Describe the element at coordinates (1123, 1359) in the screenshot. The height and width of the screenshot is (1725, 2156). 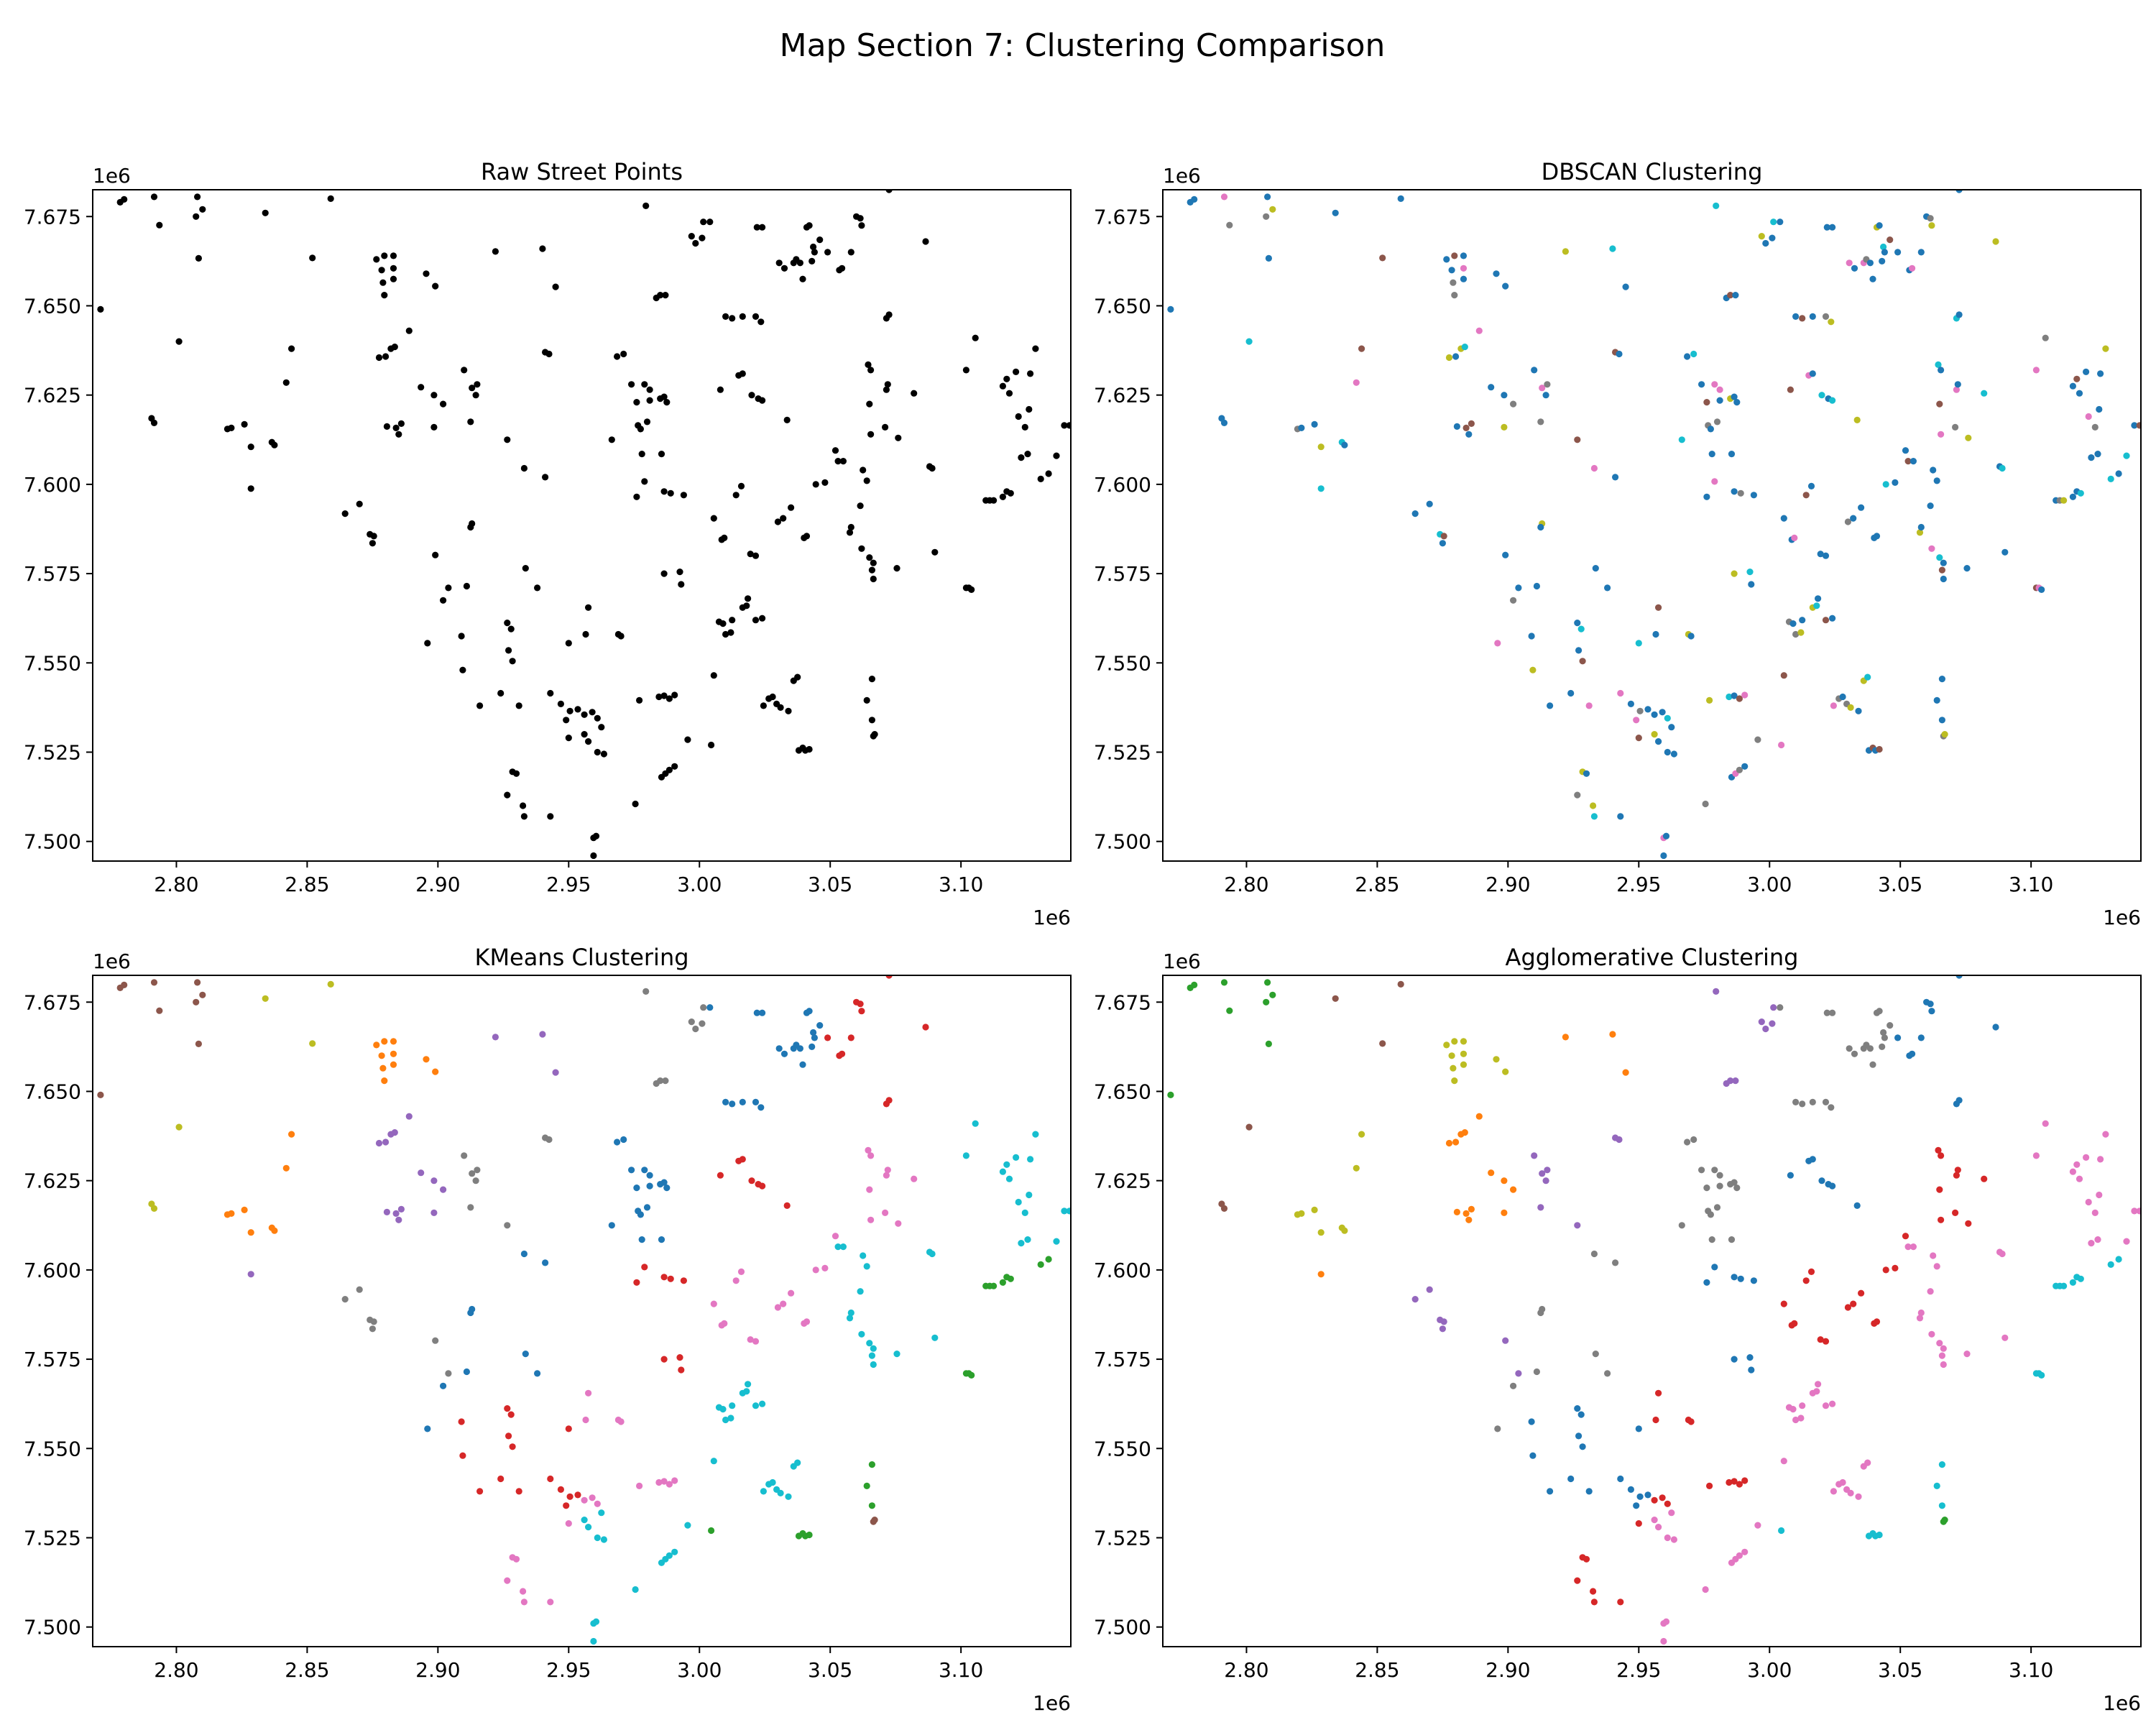
I see `y-tick-label: 7.575` at that location.